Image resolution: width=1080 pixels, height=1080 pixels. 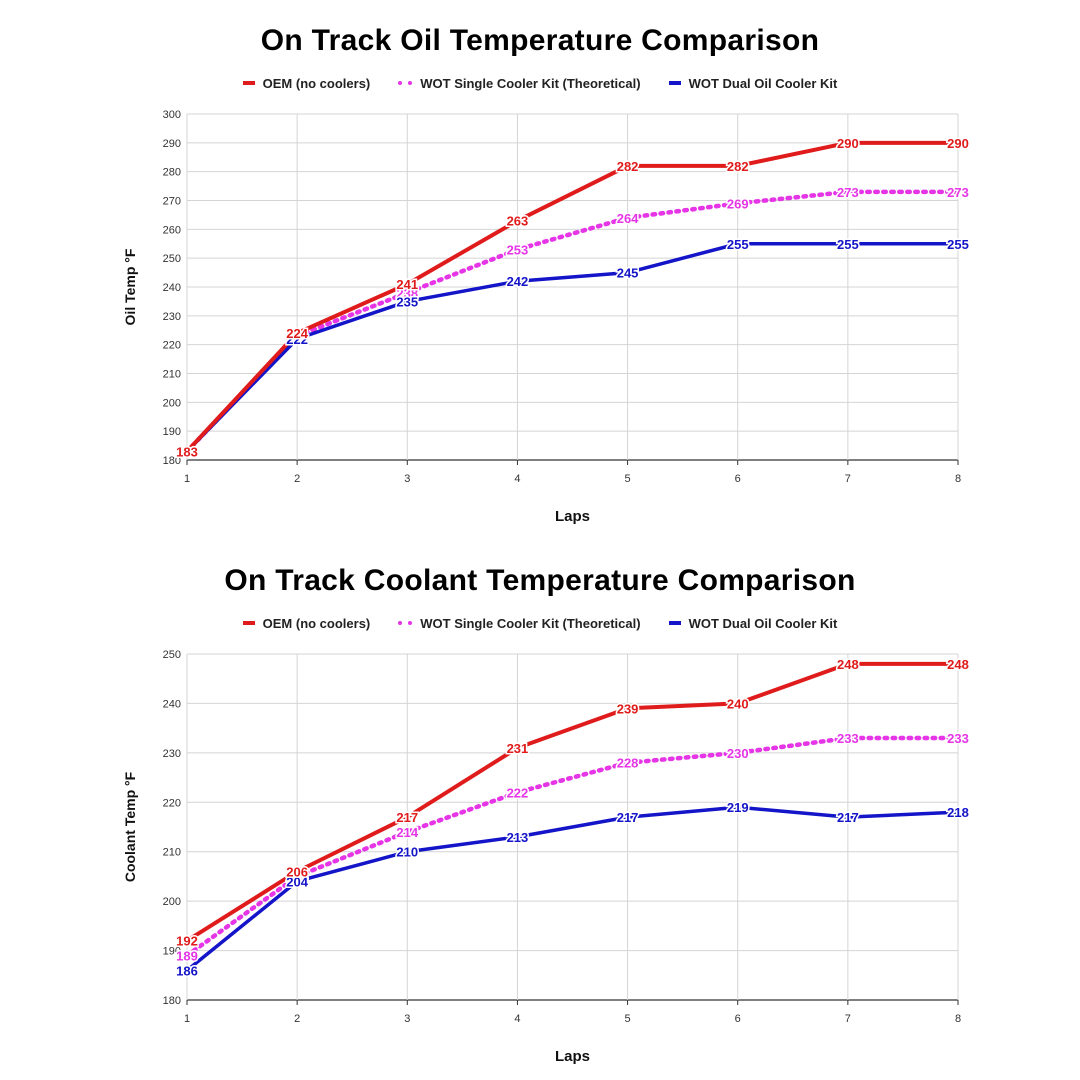 What do you see at coordinates (530, 623) in the screenshot?
I see `legend-label-single-cooler: WOT Single Cooler Kit (Theoretical)` at bounding box center [530, 623].